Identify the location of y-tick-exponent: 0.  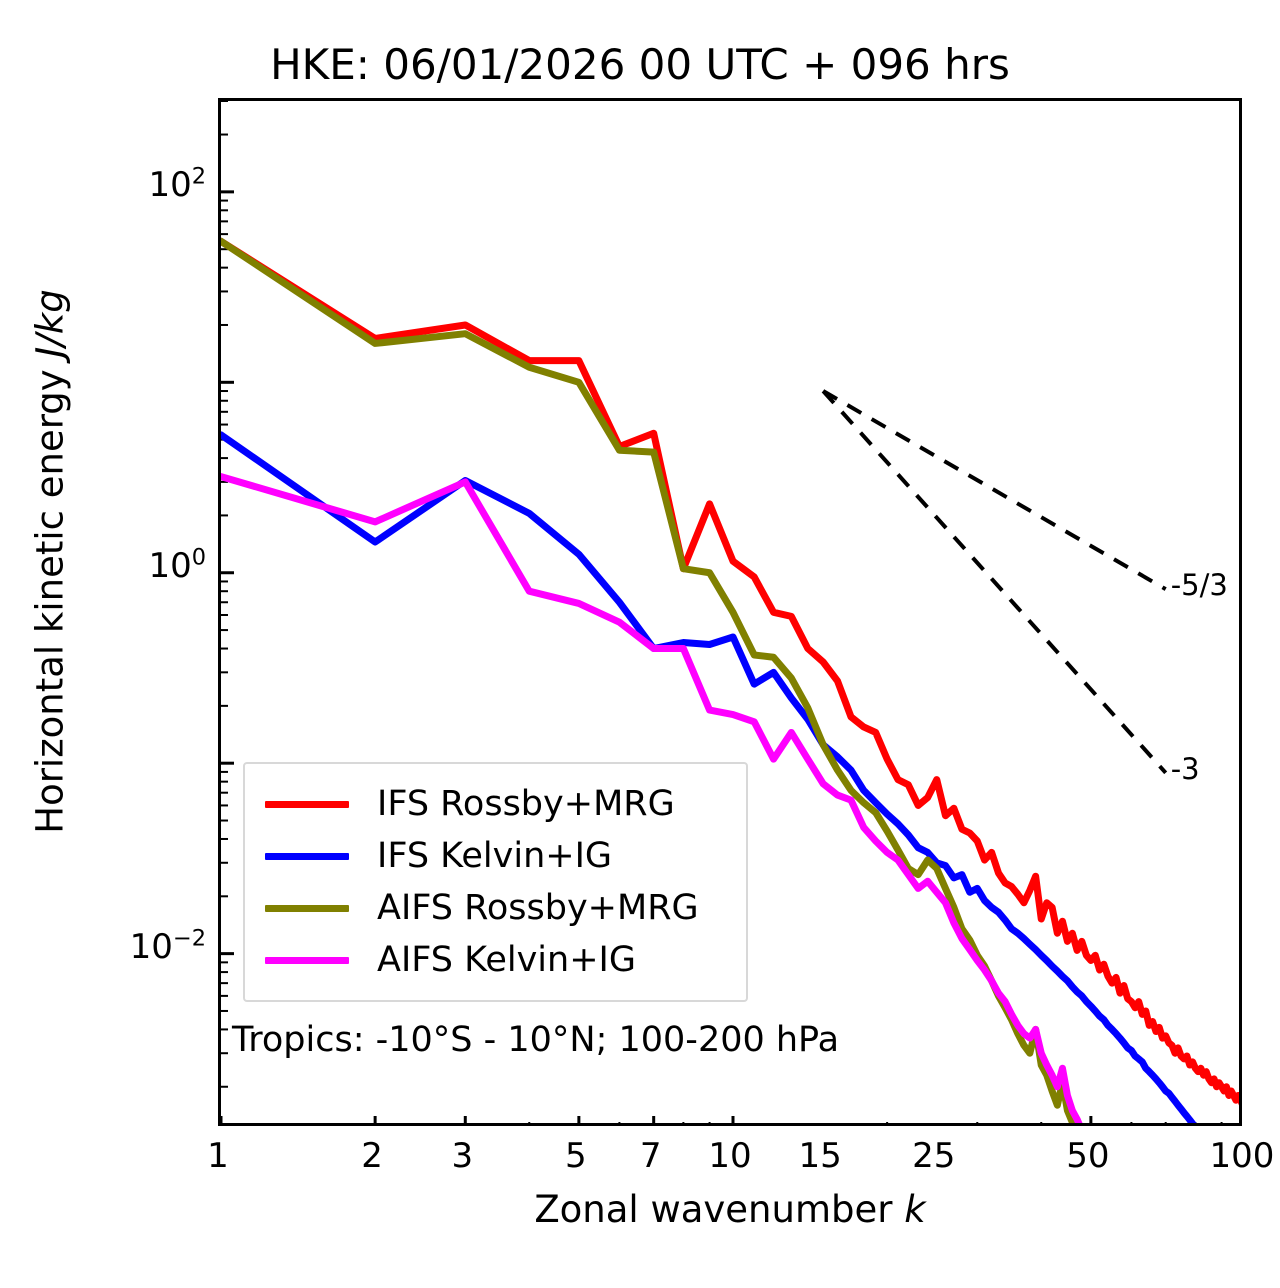
(198, 557).